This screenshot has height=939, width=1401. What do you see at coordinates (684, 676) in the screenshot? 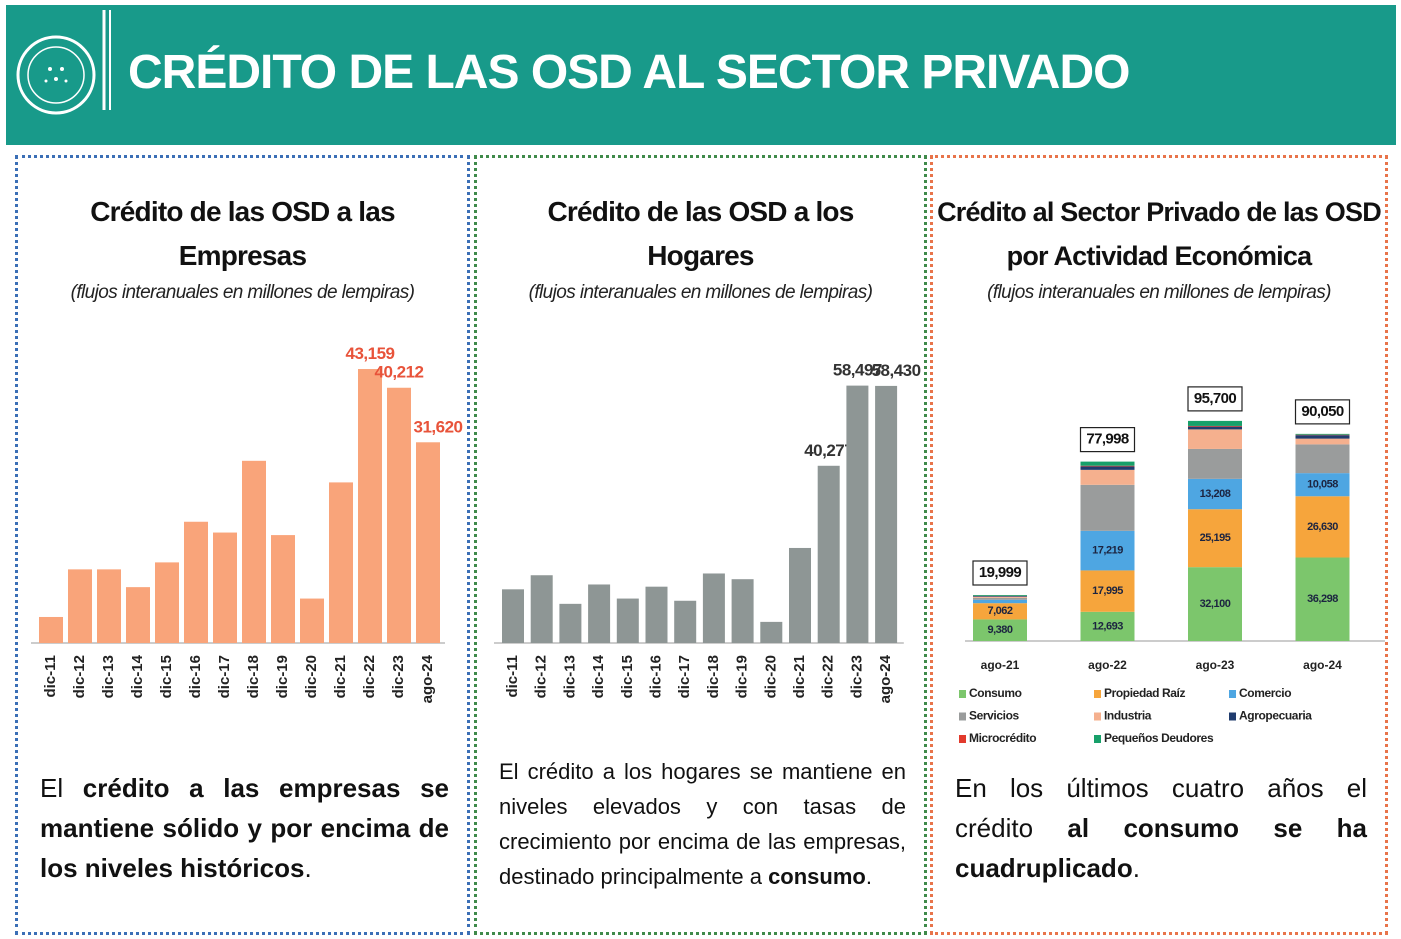
I see `x-tick-label: dic-17` at bounding box center [684, 676].